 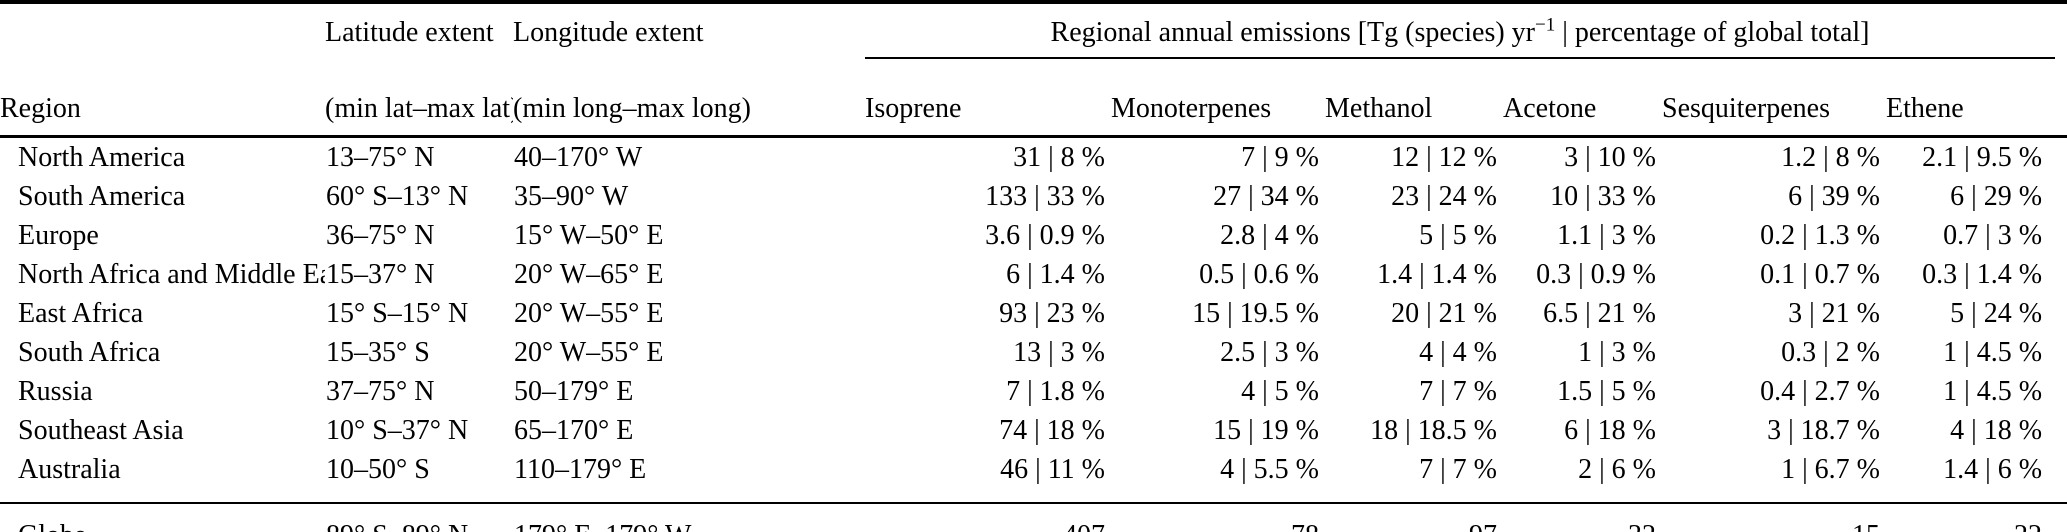 I want to click on latitude-cell: 15–35° S, so click(x=378, y=352).